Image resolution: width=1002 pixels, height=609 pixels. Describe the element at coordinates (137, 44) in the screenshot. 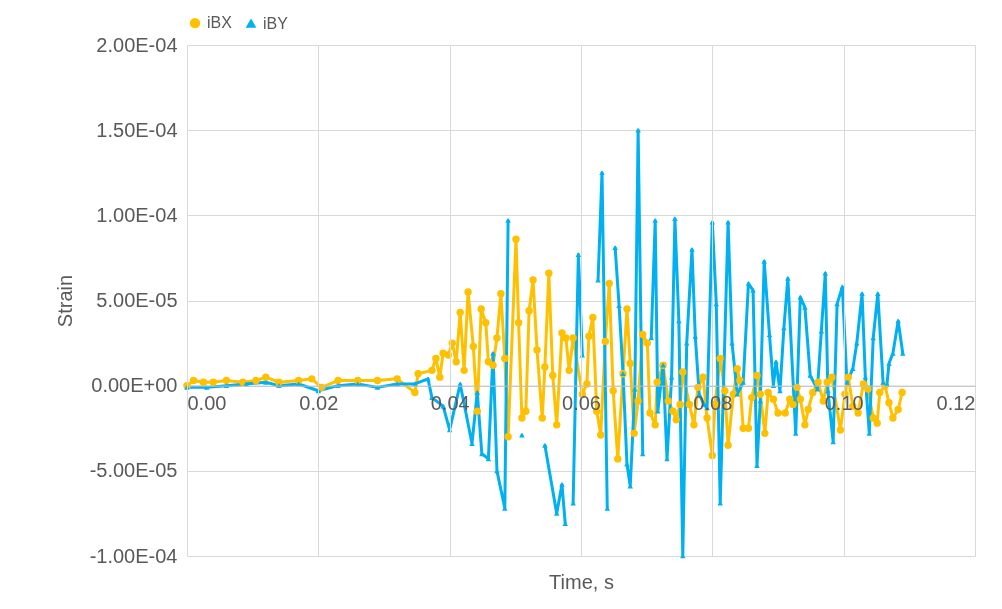

I see `y-tick-label: 2.00E-04` at that location.